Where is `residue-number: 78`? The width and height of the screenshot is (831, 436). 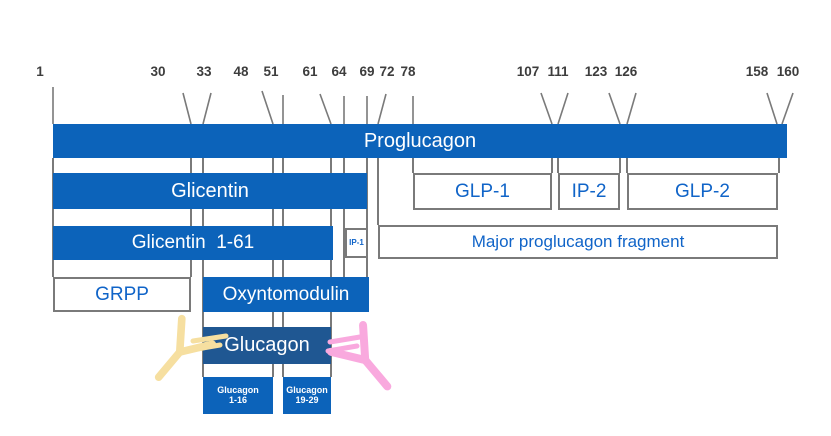
residue-number: 78 is located at coordinates (408, 71).